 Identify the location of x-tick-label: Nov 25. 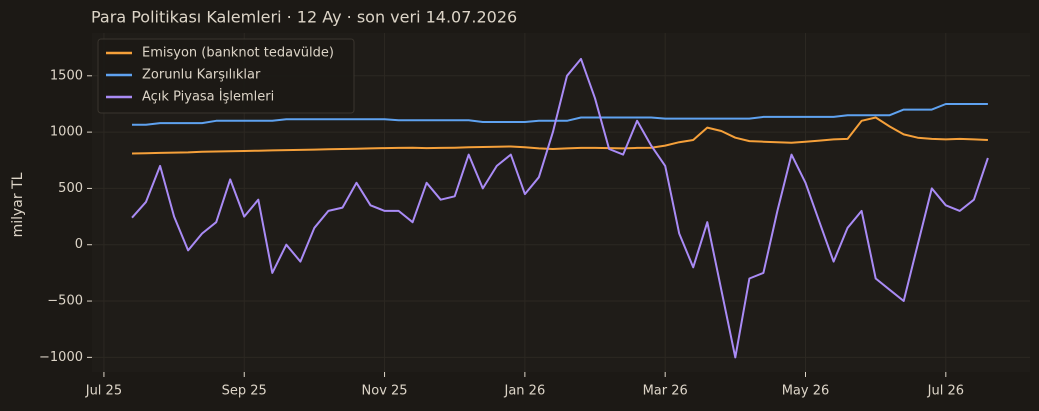
(385, 391).